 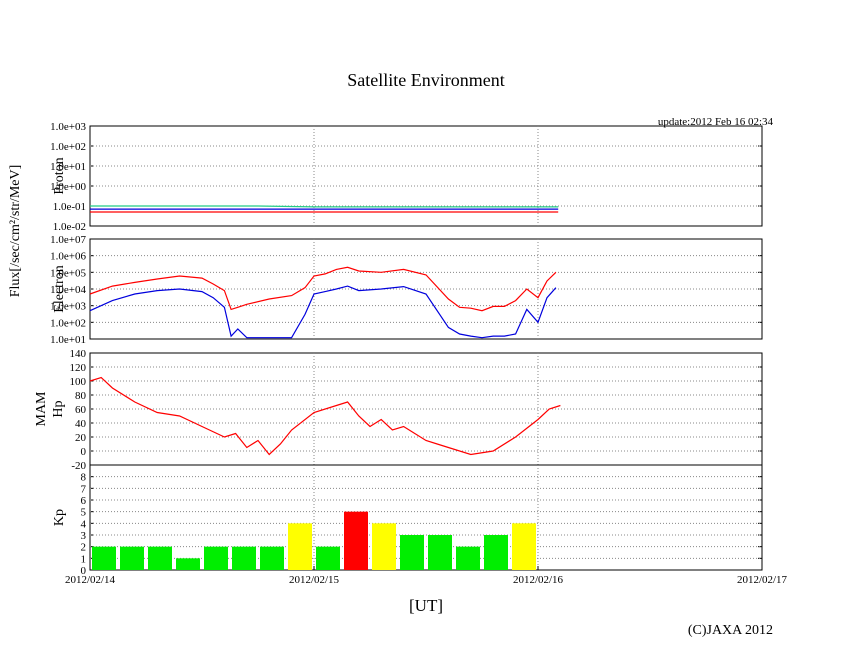 I want to click on y-tick-label: 6, so click(x=84, y=501).